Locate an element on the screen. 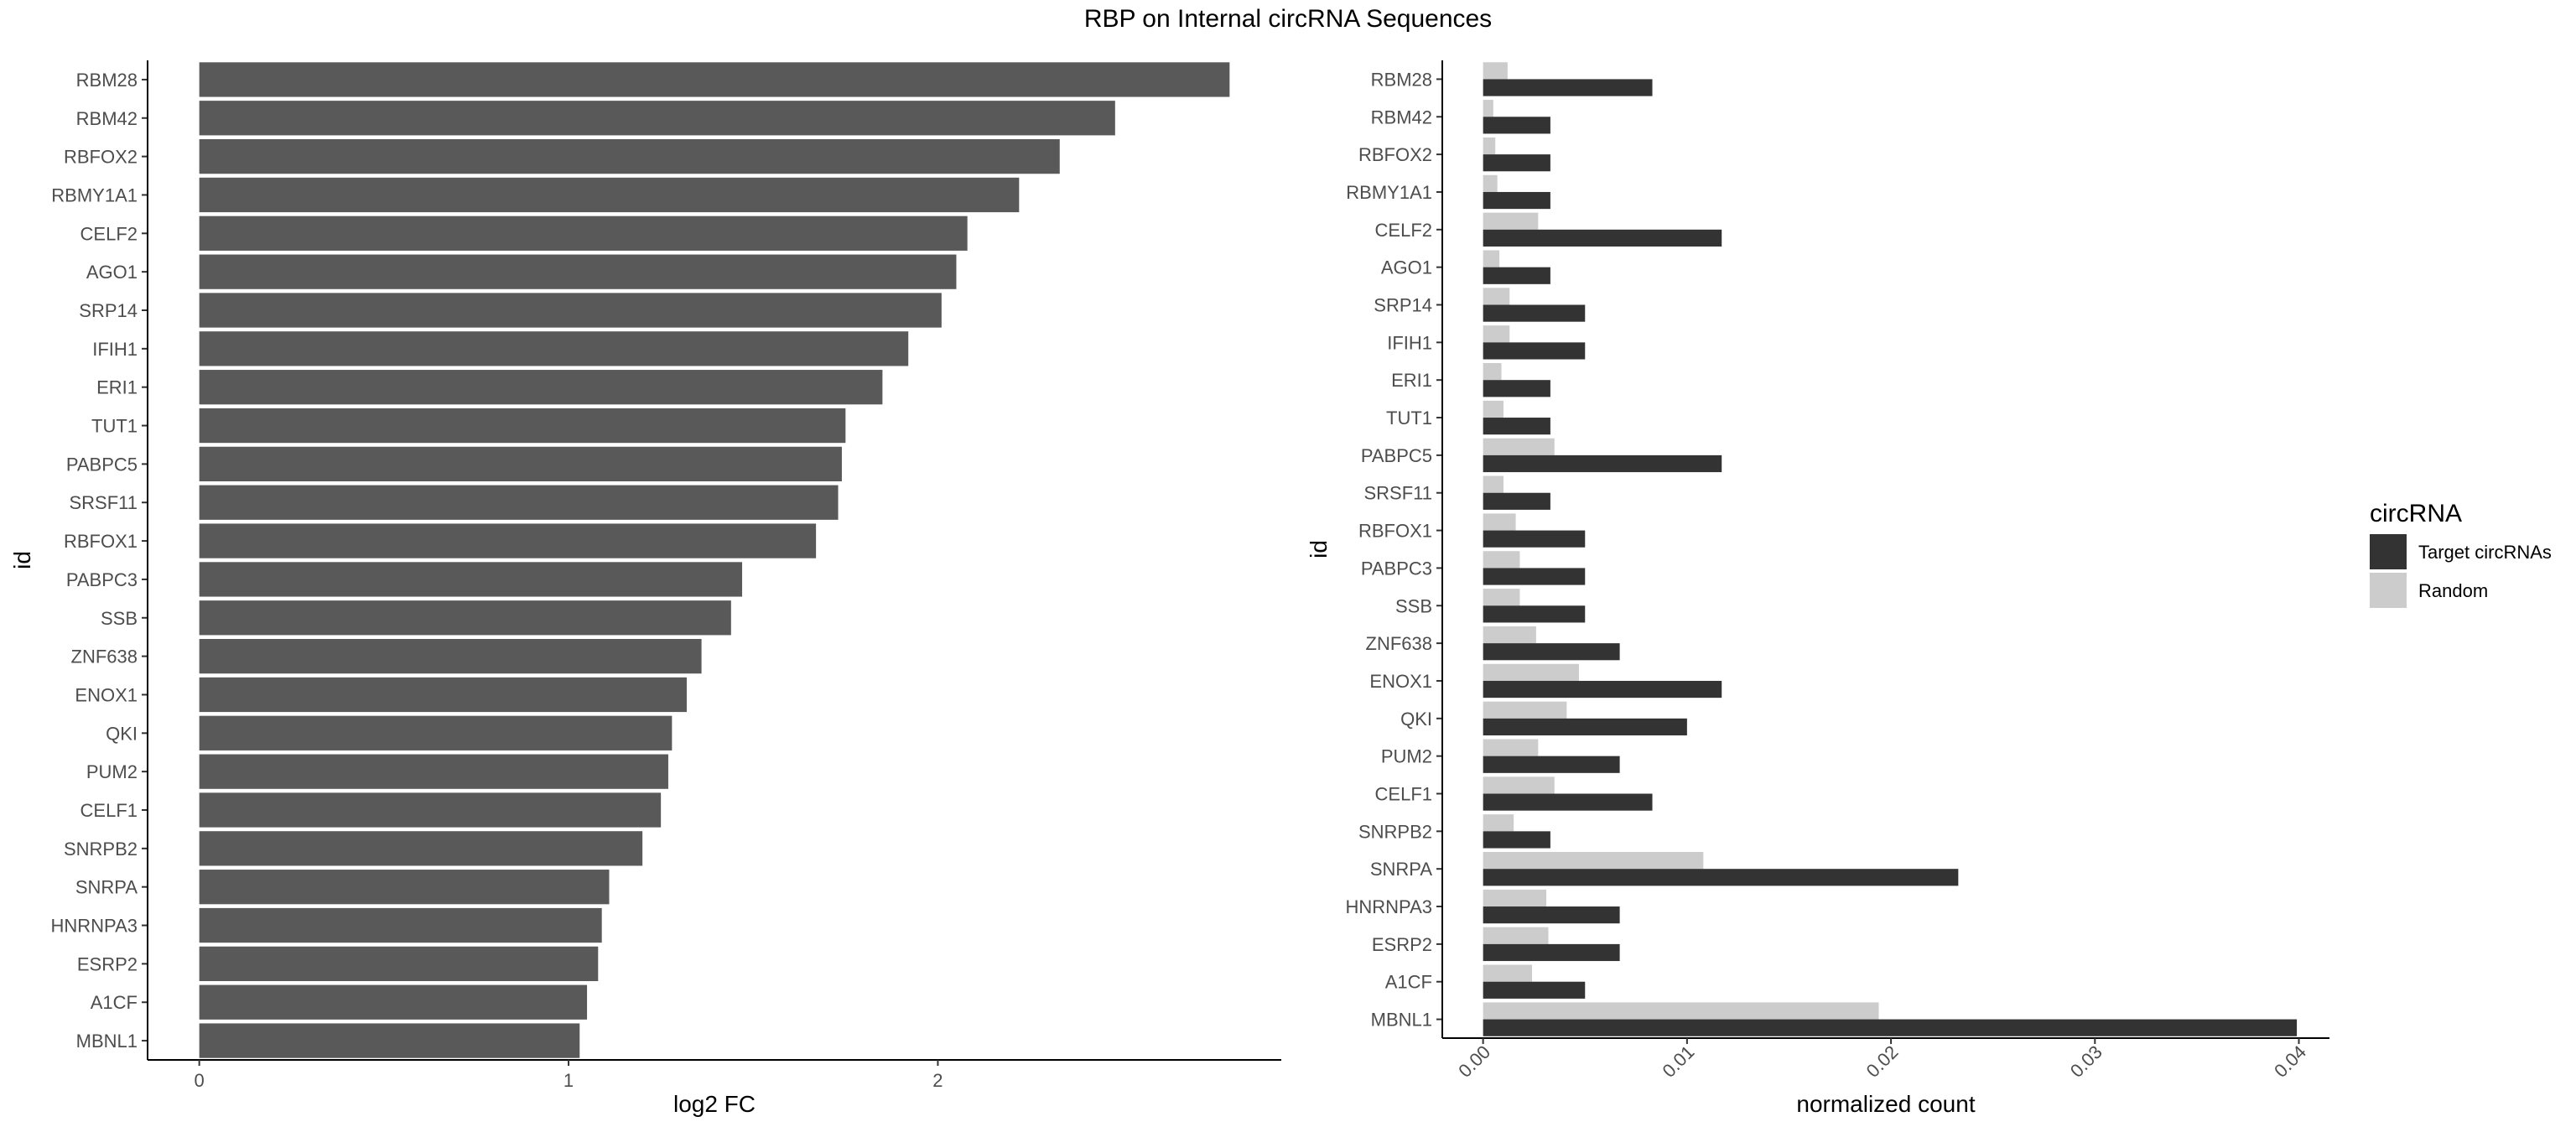 Image resolution: width=2576 pixels, height=1127 pixels. bar-random-pabpc3 is located at coordinates (1501, 560).